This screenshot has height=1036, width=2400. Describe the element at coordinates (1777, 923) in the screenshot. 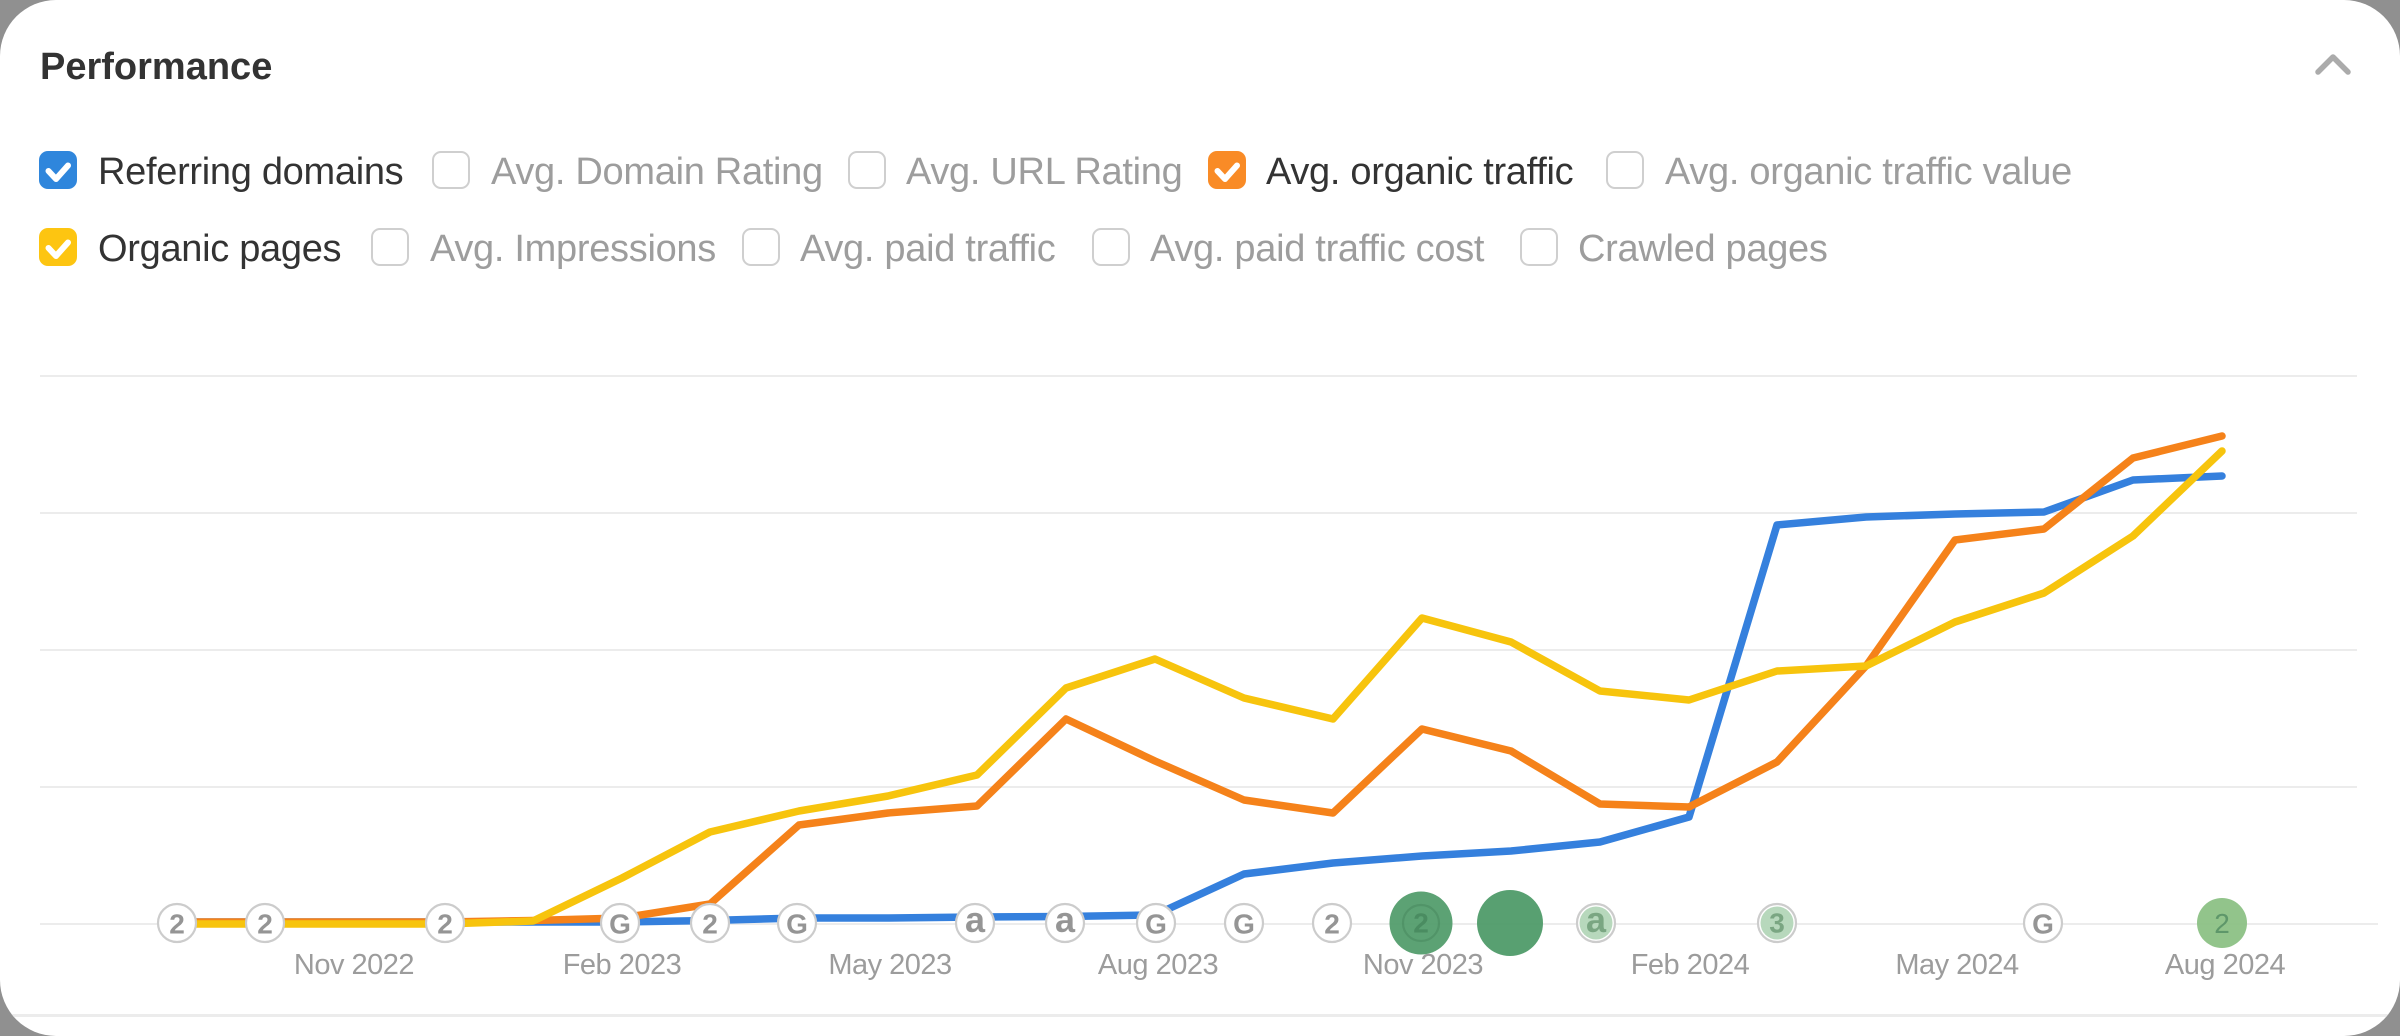

I see `svg-text: 3` at that location.